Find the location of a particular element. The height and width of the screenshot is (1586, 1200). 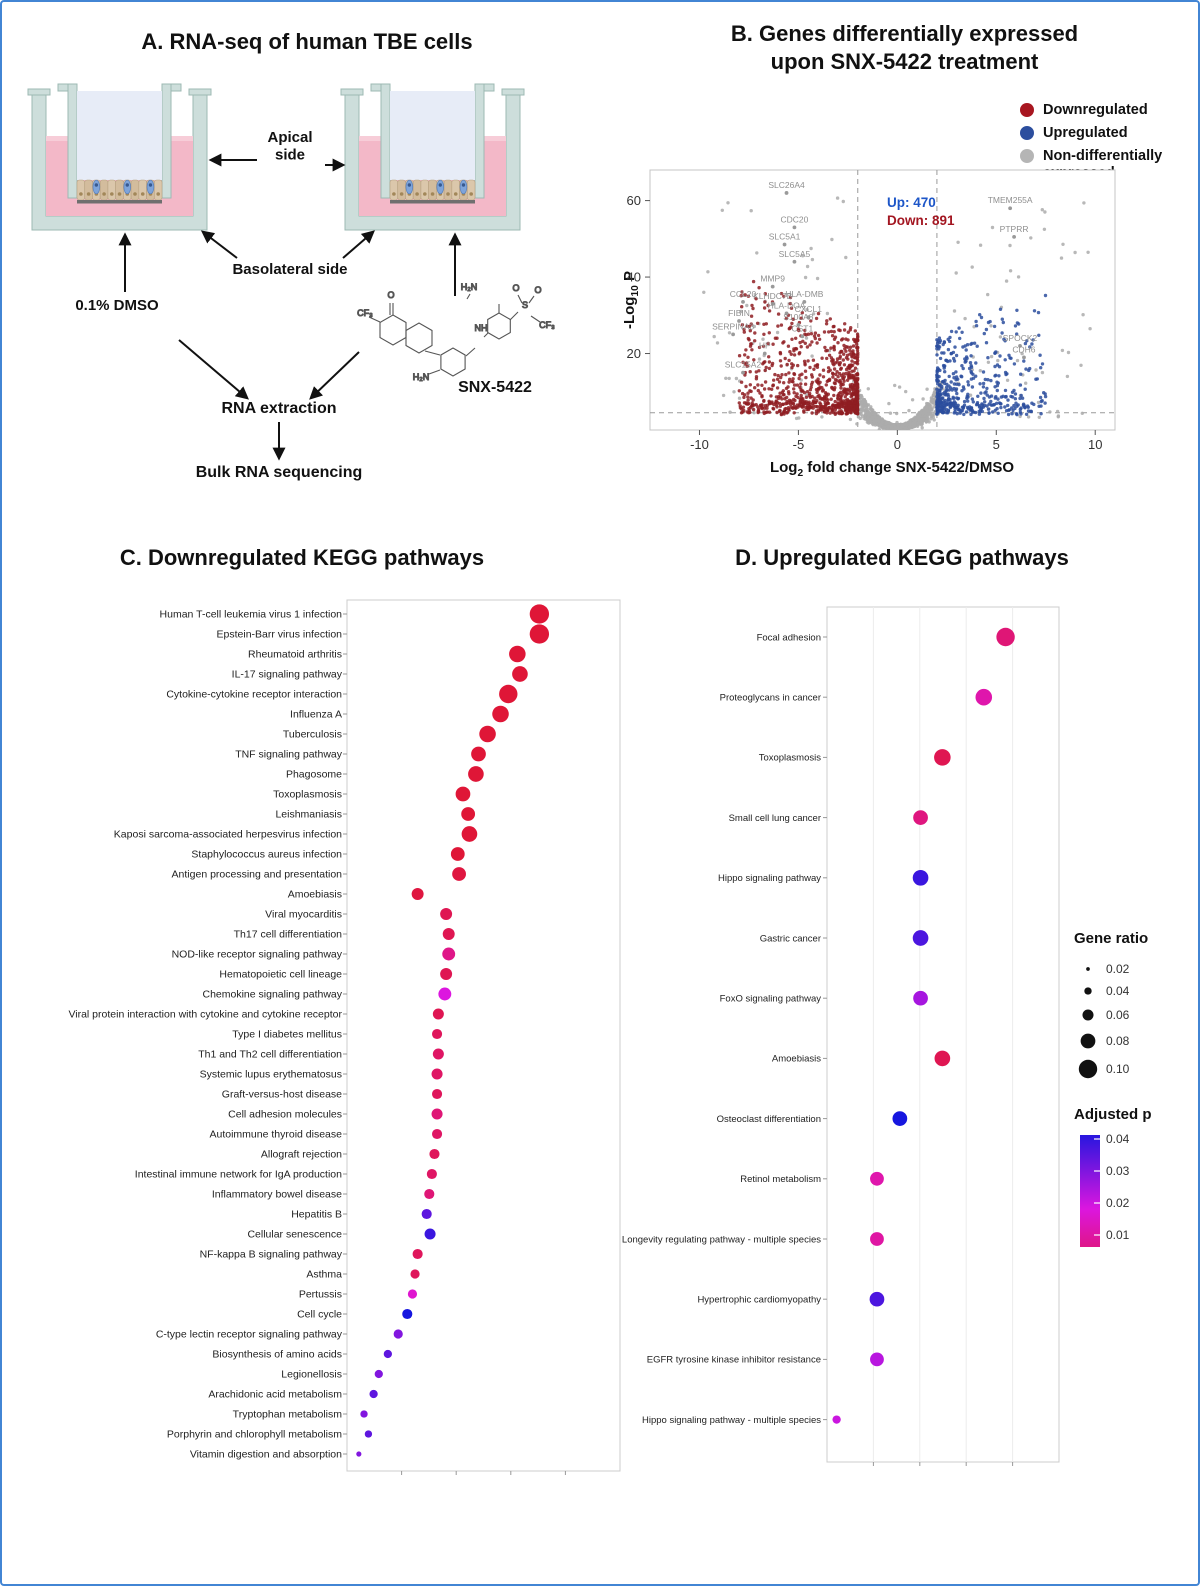

pathway-label: Hippo signaling pathway is located at coordinates (769, 878).